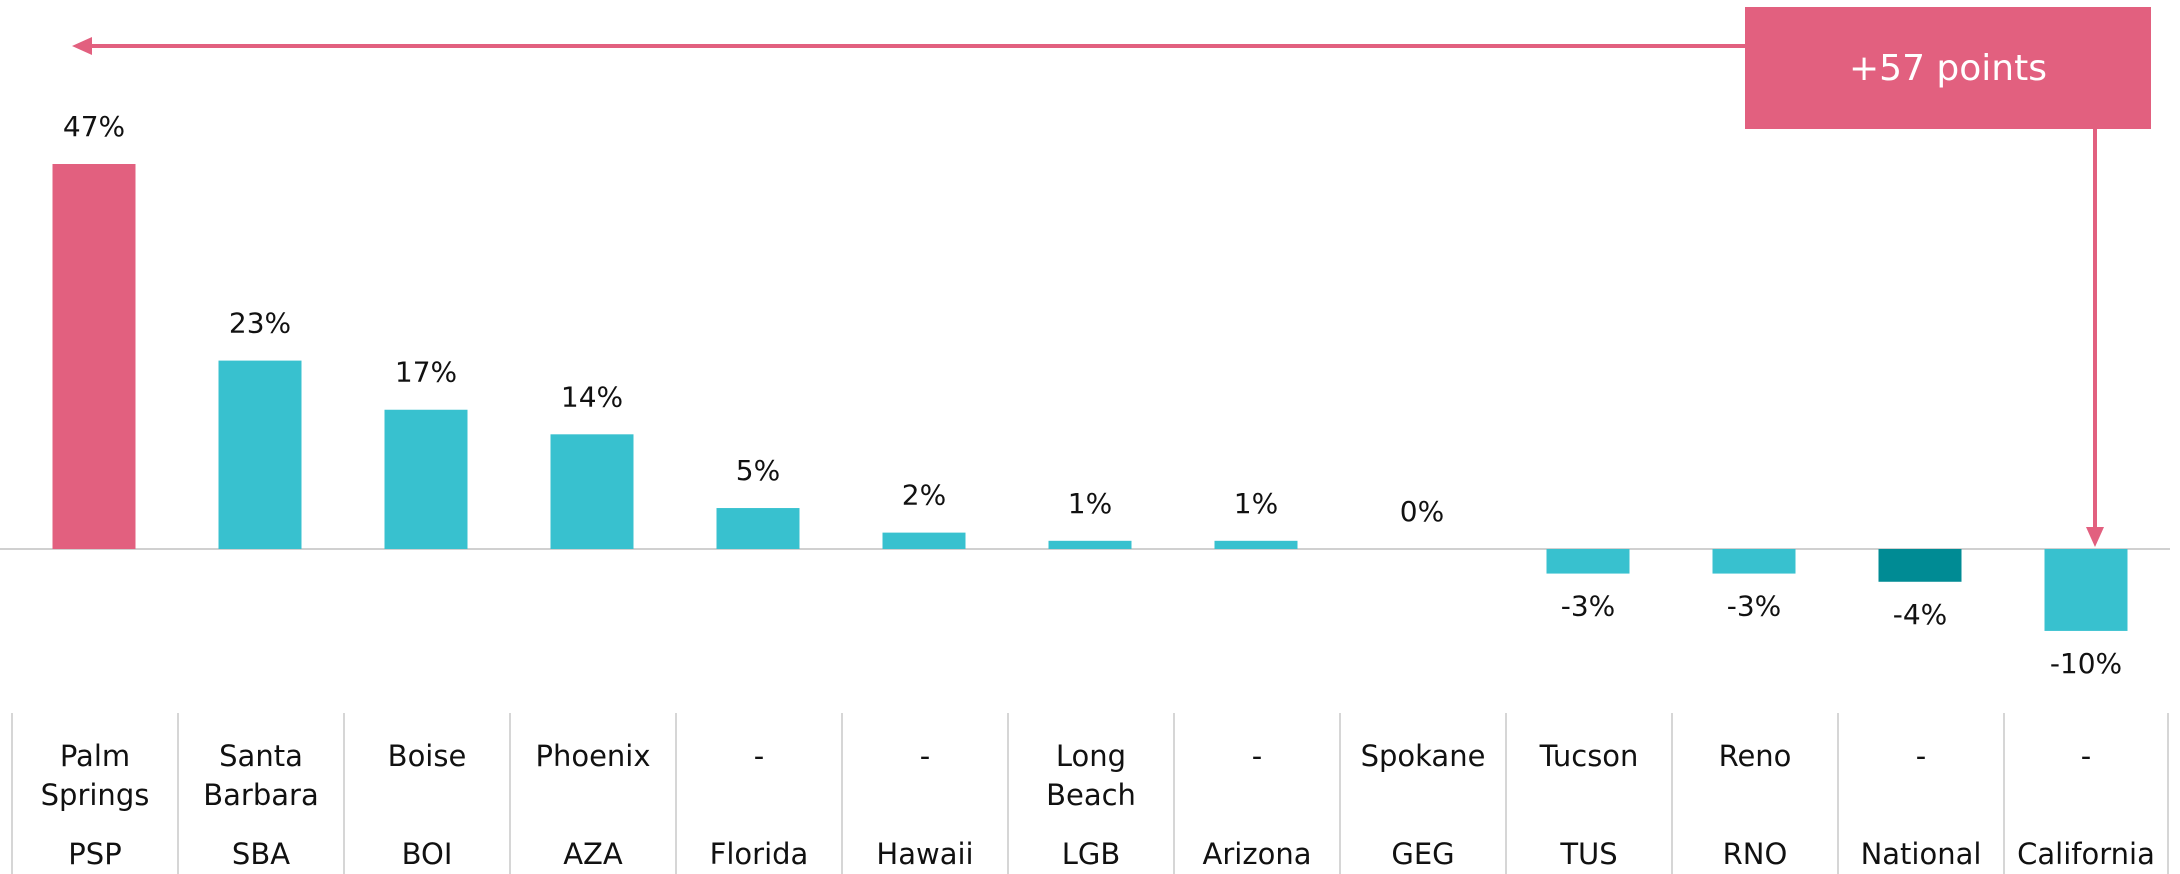  Describe the element at coordinates (925, 854) in the screenshot. I see `category-label: Hawaii` at that location.